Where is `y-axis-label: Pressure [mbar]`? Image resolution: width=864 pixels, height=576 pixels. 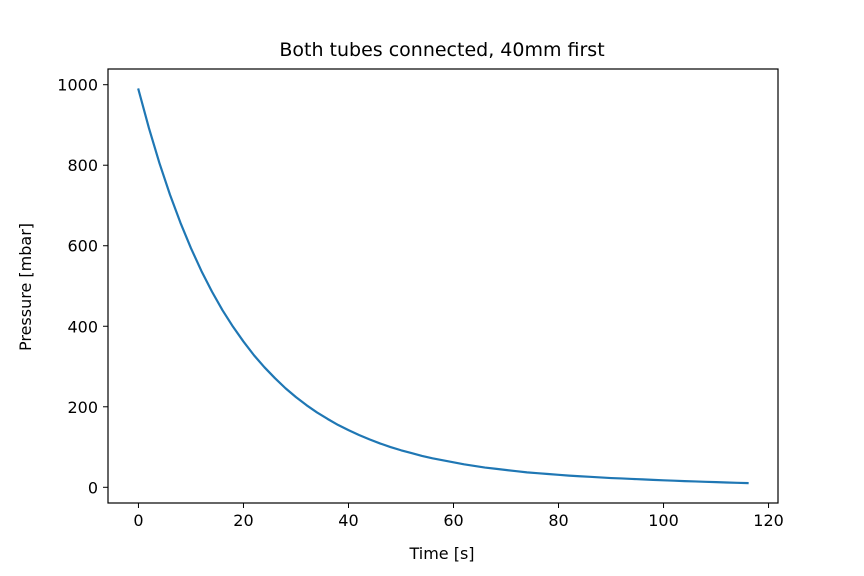 y-axis-label: Pressure [mbar] is located at coordinates (25, 287).